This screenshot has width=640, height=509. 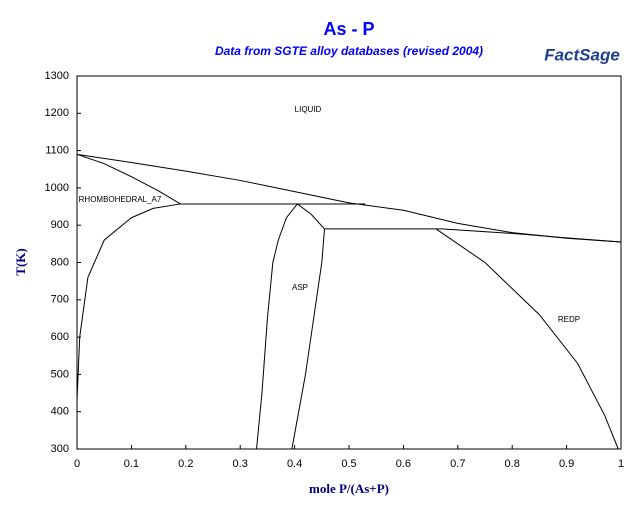 What do you see at coordinates (566, 464) in the screenshot?
I see `x-tick-label: 0.9` at bounding box center [566, 464].